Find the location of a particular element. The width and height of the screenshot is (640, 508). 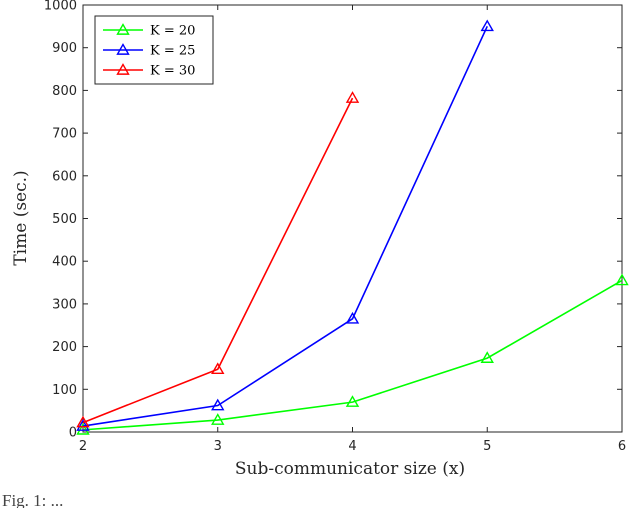

y-tick-label: 800 is located at coordinates (64, 91).